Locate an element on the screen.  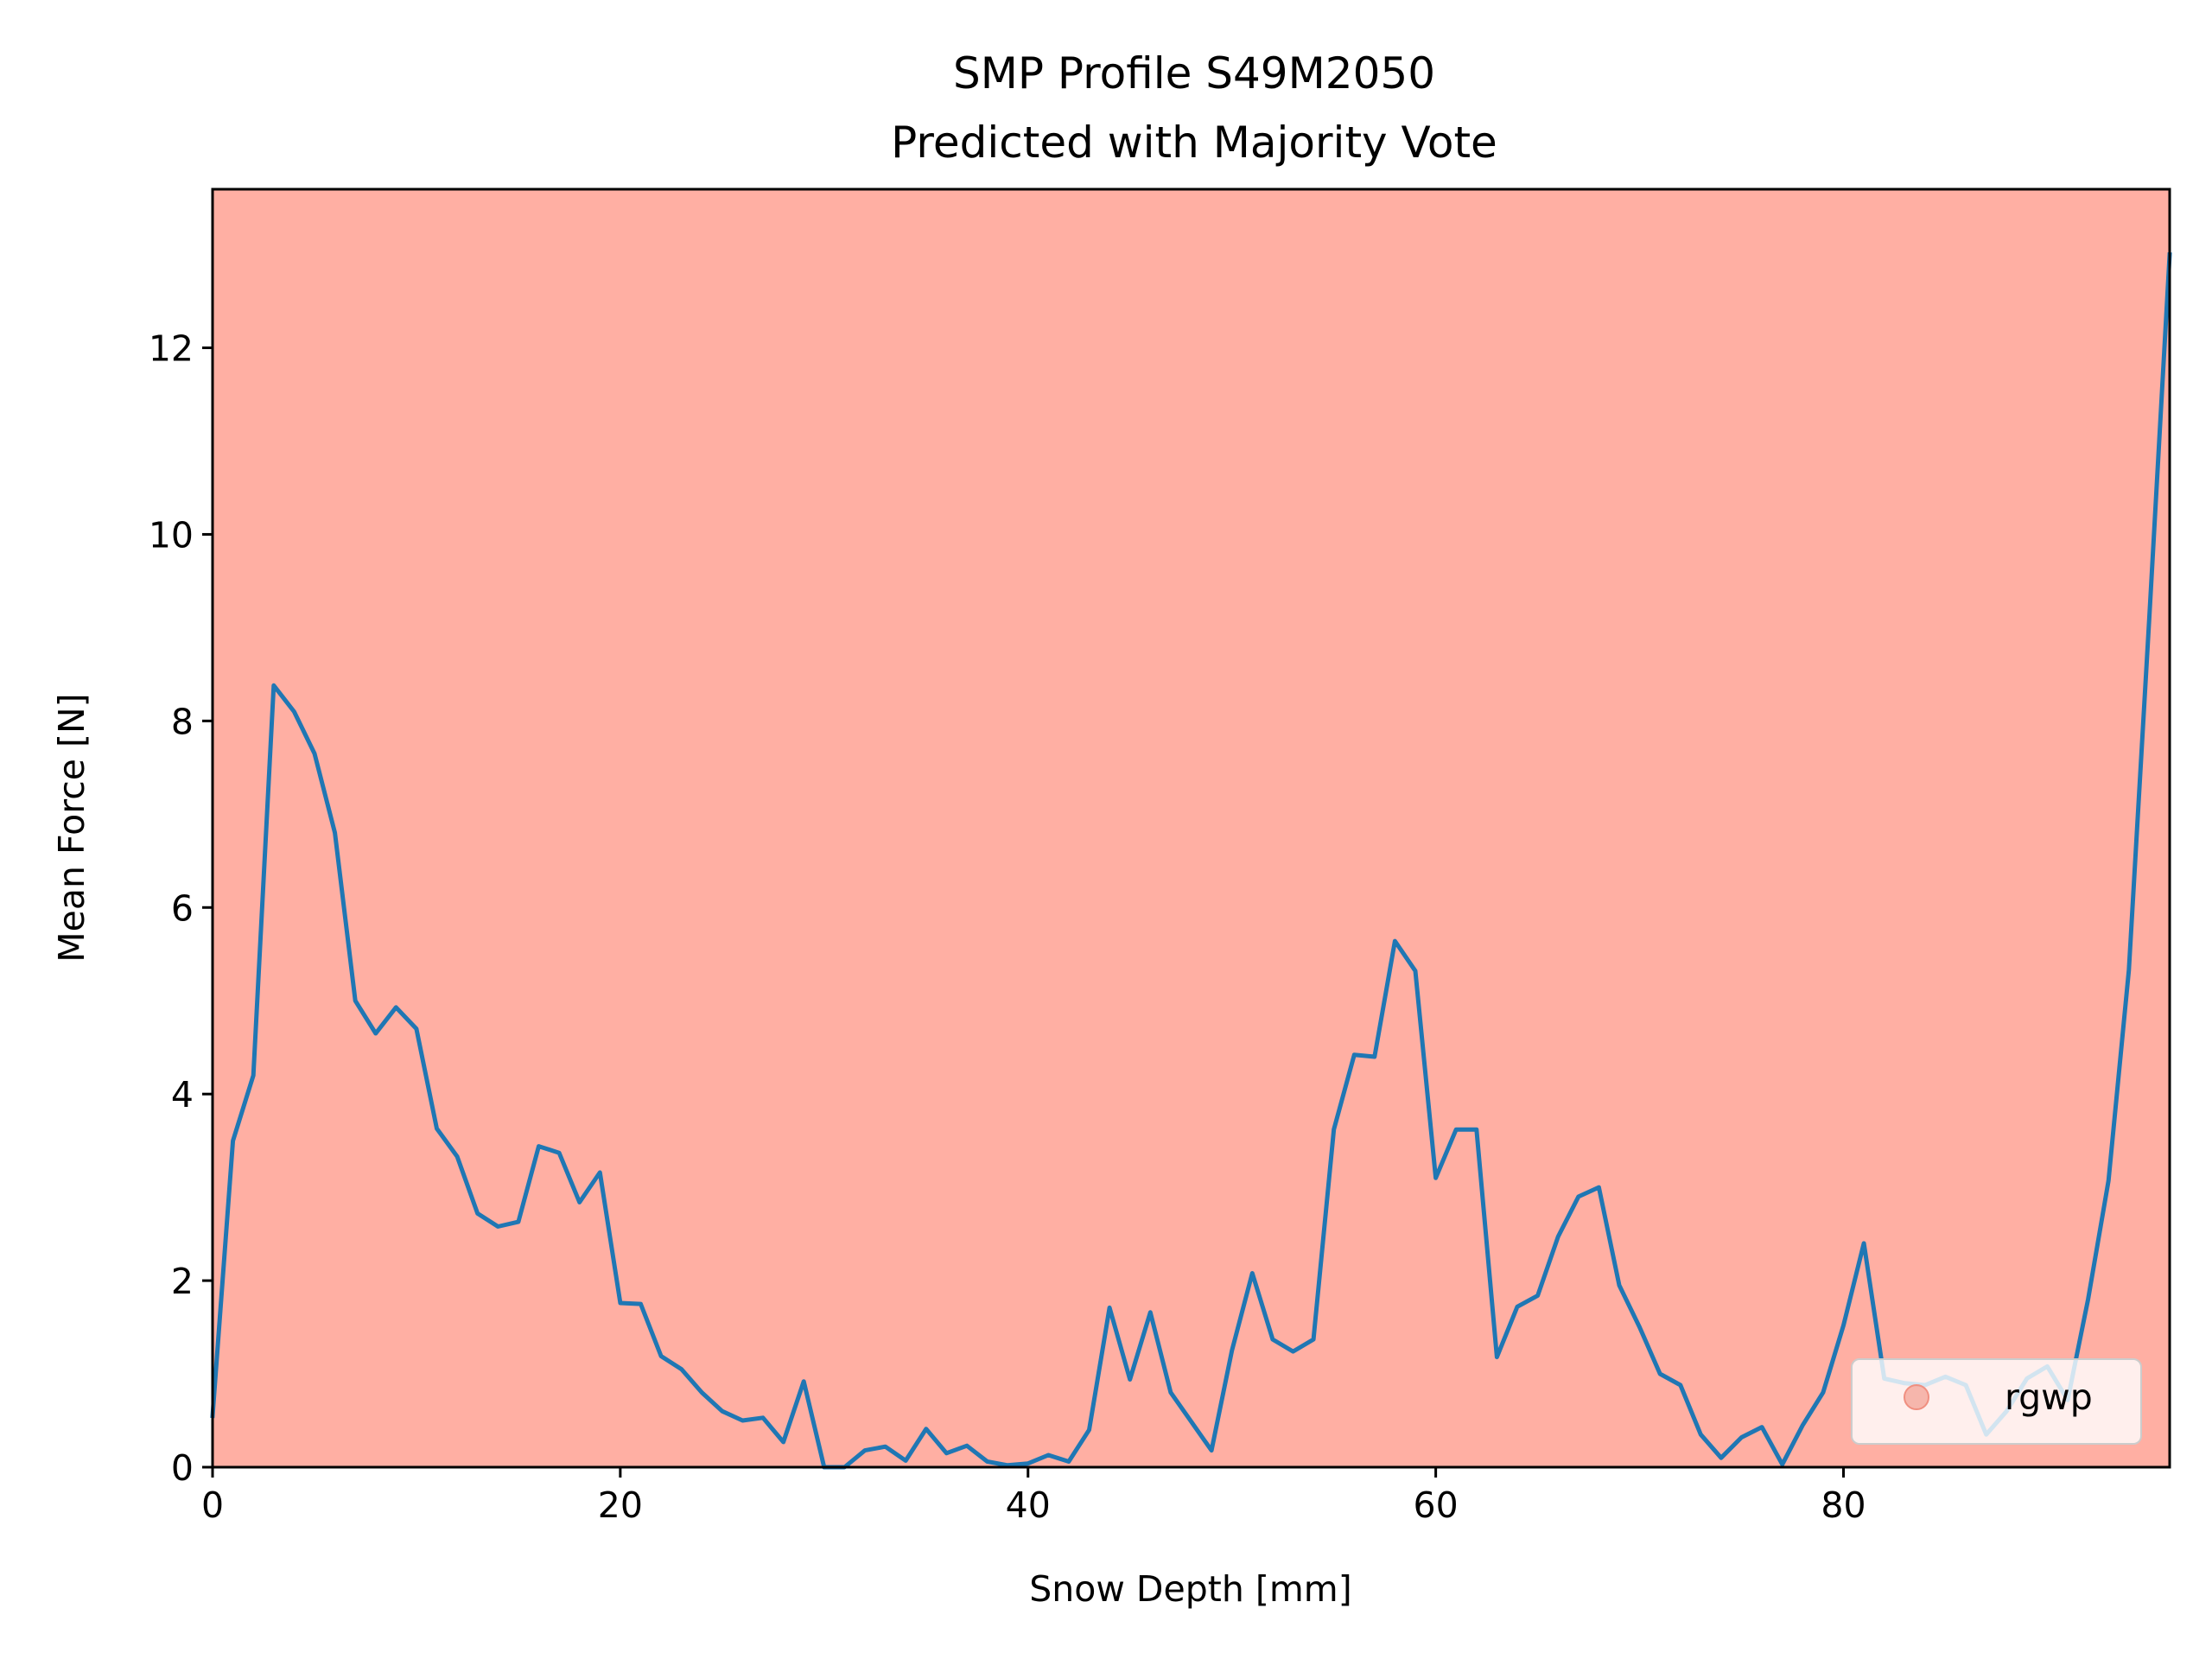
y-axis-label: Mean Force [N] is located at coordinates (71, 827).